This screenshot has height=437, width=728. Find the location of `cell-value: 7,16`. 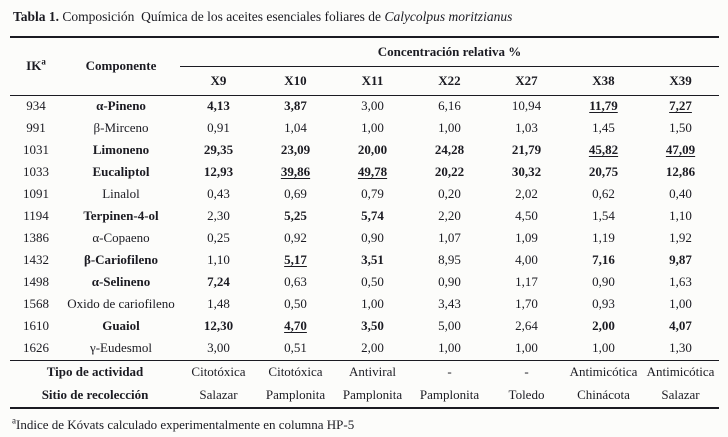

cell-value: 7,16 is located at coordinates (603, 260).